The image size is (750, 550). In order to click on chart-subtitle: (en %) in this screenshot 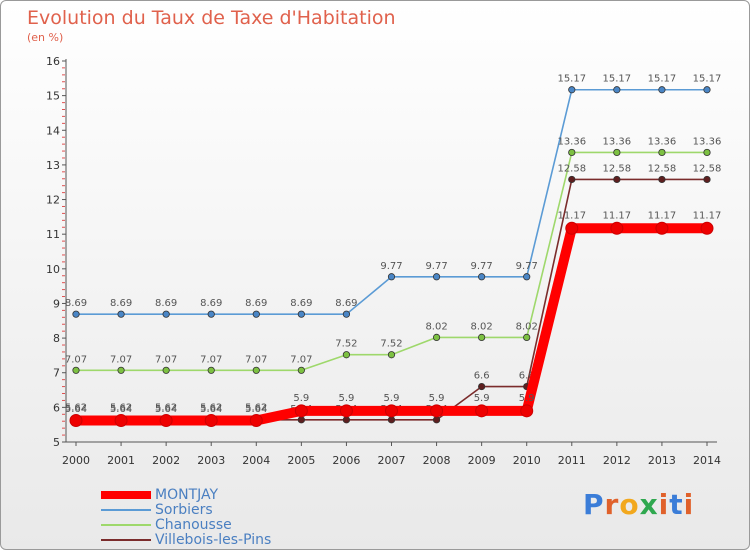, I will do `click(45, 37)`.